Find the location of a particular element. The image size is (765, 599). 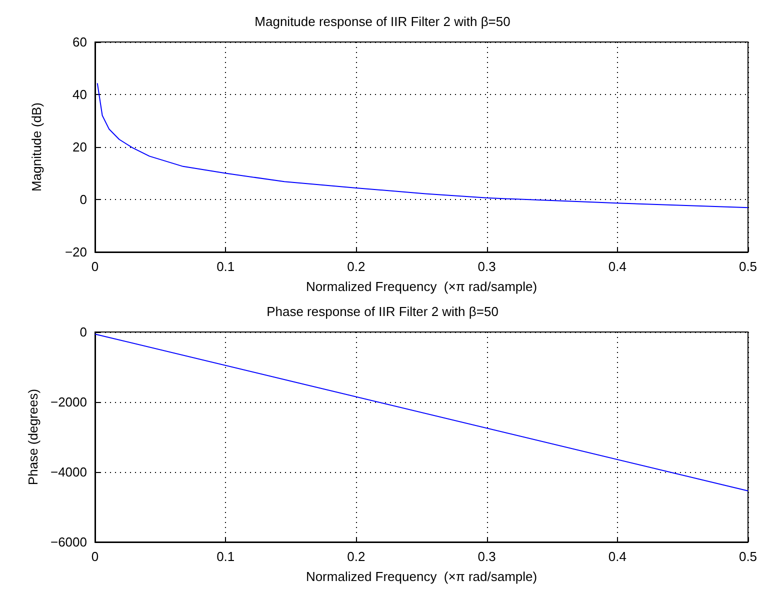

y-axis-title: Phase (degrees) is located at coordinates (33, 437).